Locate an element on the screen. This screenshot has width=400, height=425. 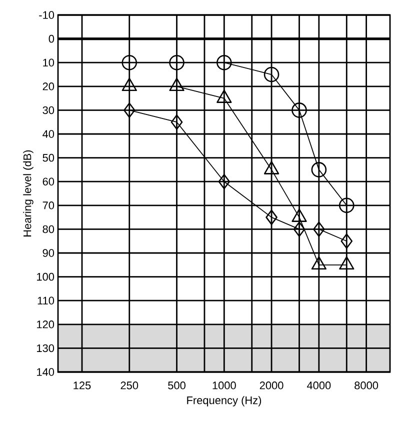
y-tick-label: 60 is located at coordinates (48, 182).